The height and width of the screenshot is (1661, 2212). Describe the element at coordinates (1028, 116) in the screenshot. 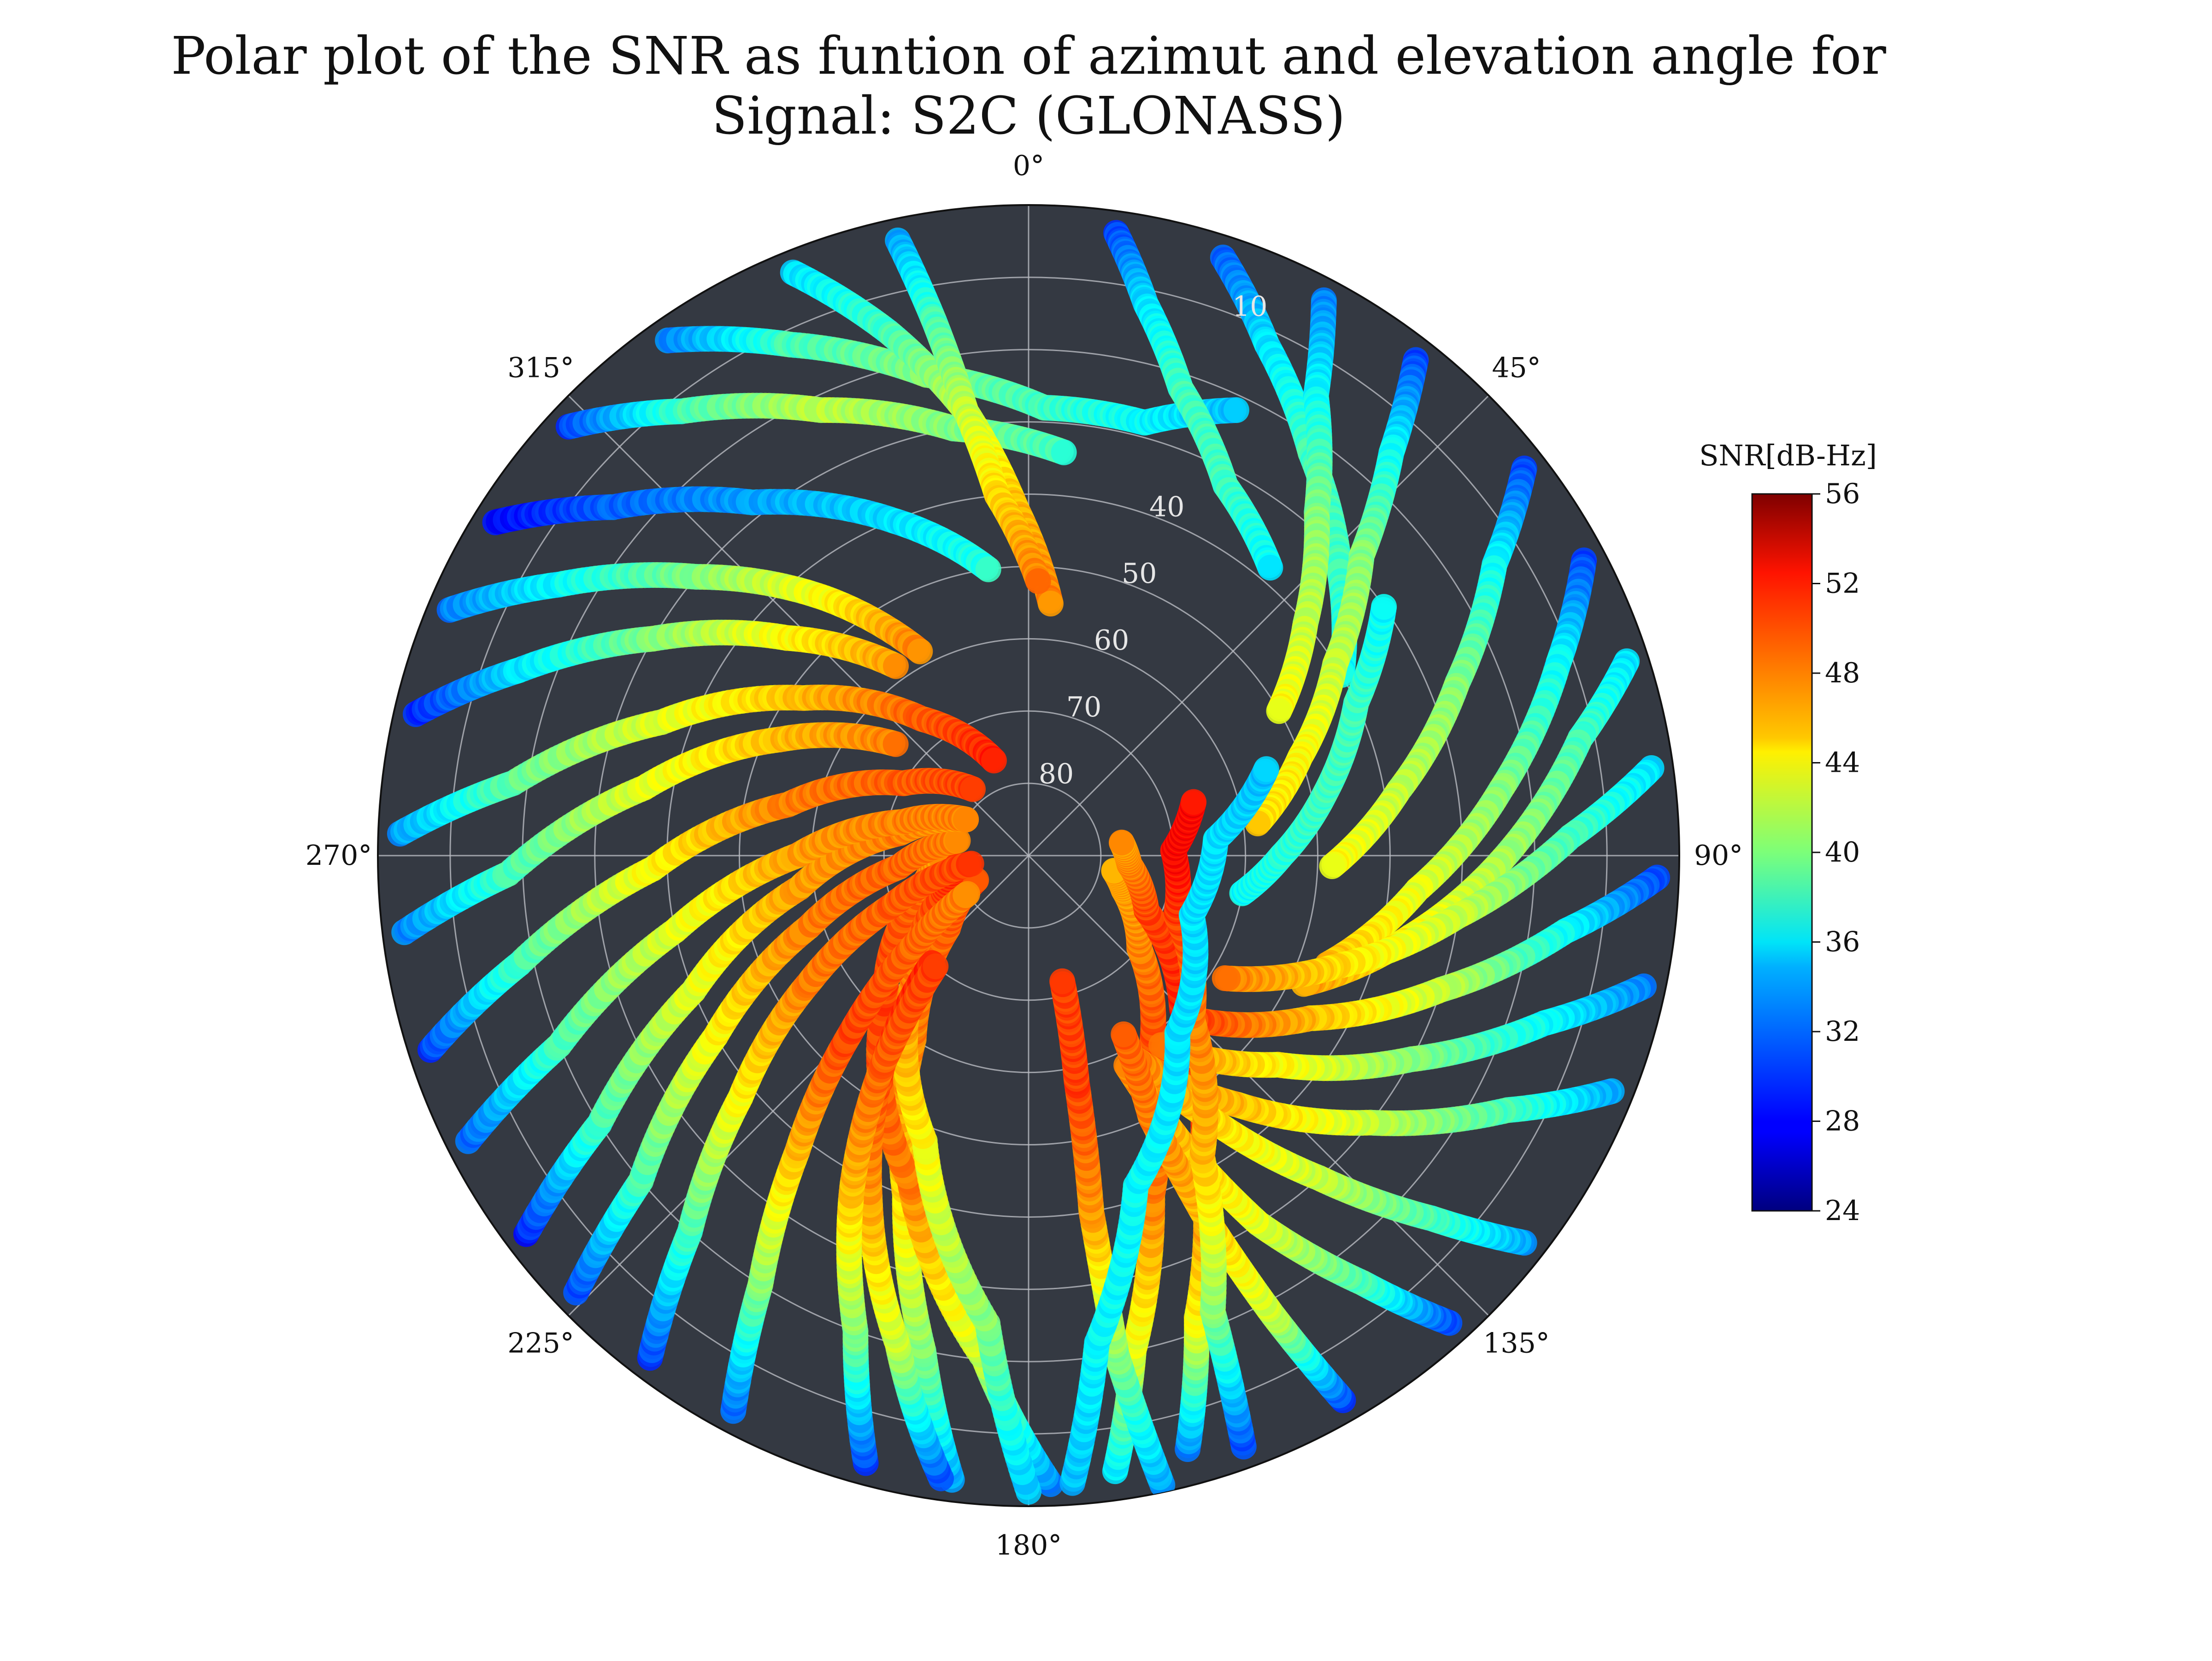

I see `chart-title-line-2: Signal: S2C (GLONASS)` at that location.